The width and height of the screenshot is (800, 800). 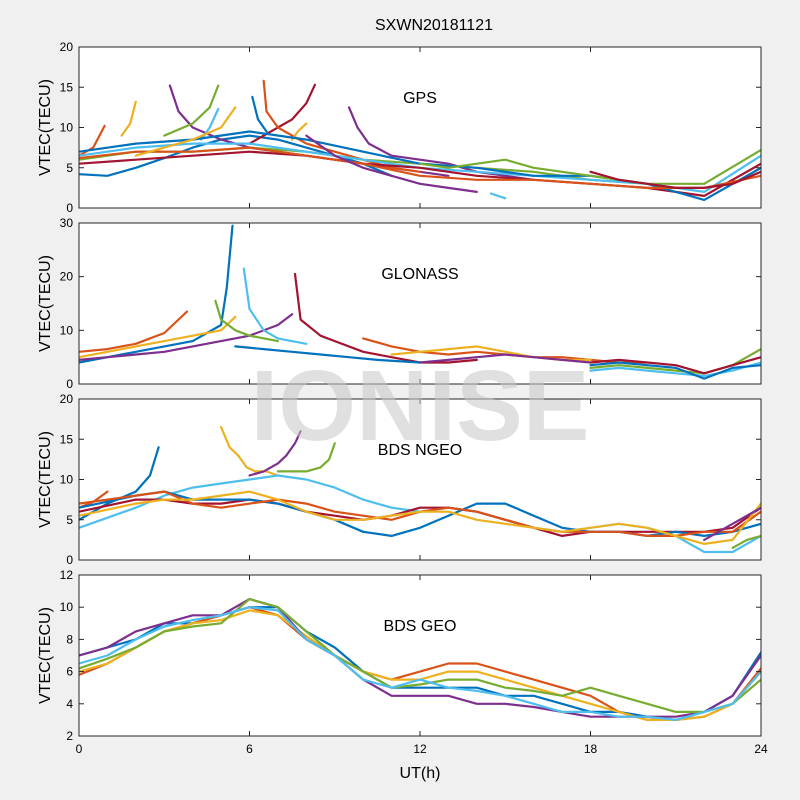 What do you see at coordinates (69, 704) in the screenshot?
I see `y-tick-label: 4` at bounding box center [69, 704].